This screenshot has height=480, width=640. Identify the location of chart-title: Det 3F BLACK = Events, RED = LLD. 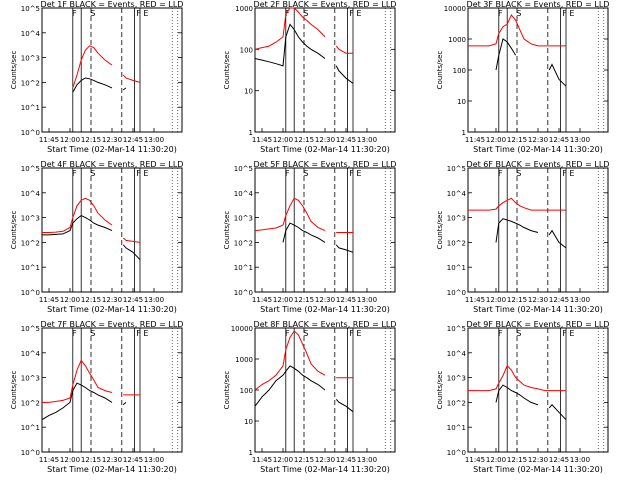
(538, 4).